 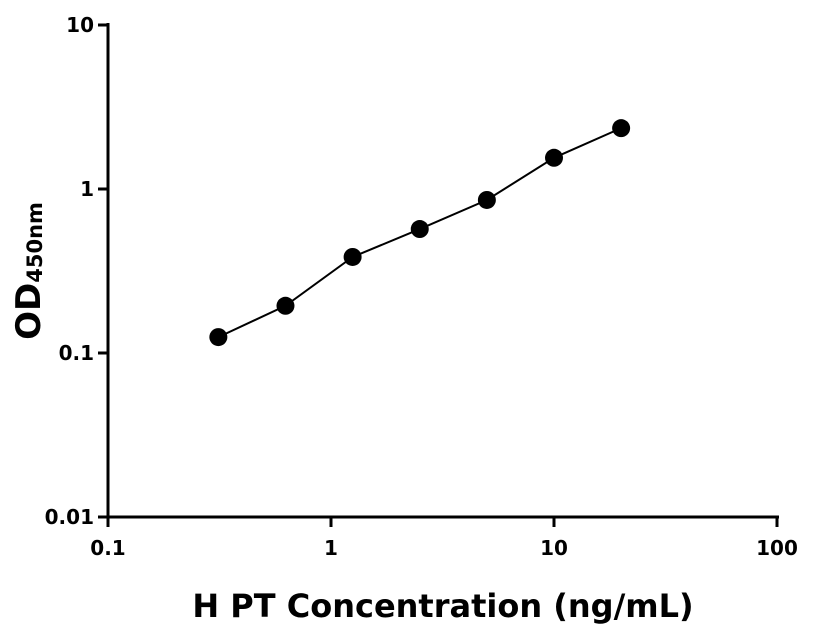 I want to click on y-tick-label: 1, so click(x=87, y=189).